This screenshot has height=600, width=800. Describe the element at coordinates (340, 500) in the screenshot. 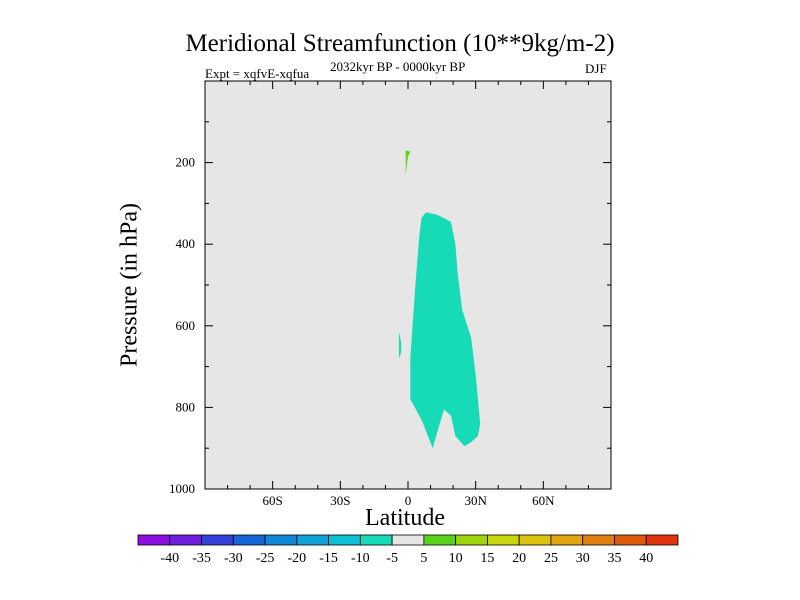

I see `x-tick-label: 30S` at that location.